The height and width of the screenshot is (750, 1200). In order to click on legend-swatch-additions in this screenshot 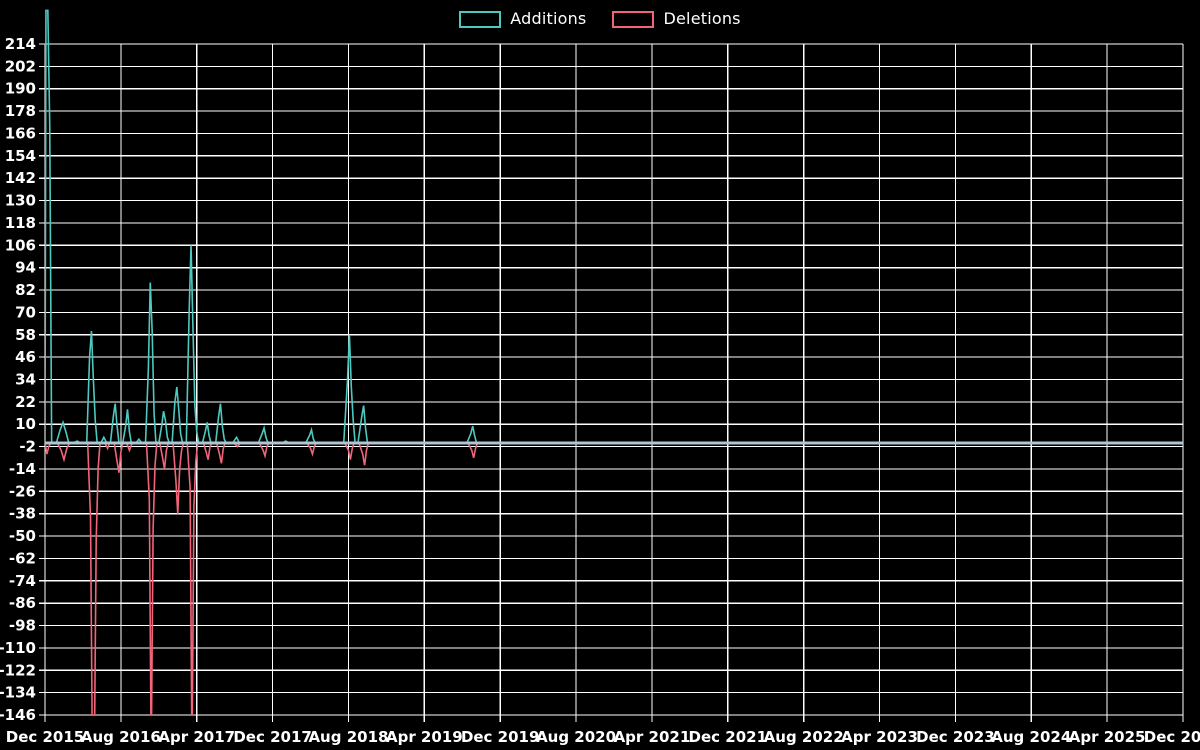, I will do `click(480, 19)`.